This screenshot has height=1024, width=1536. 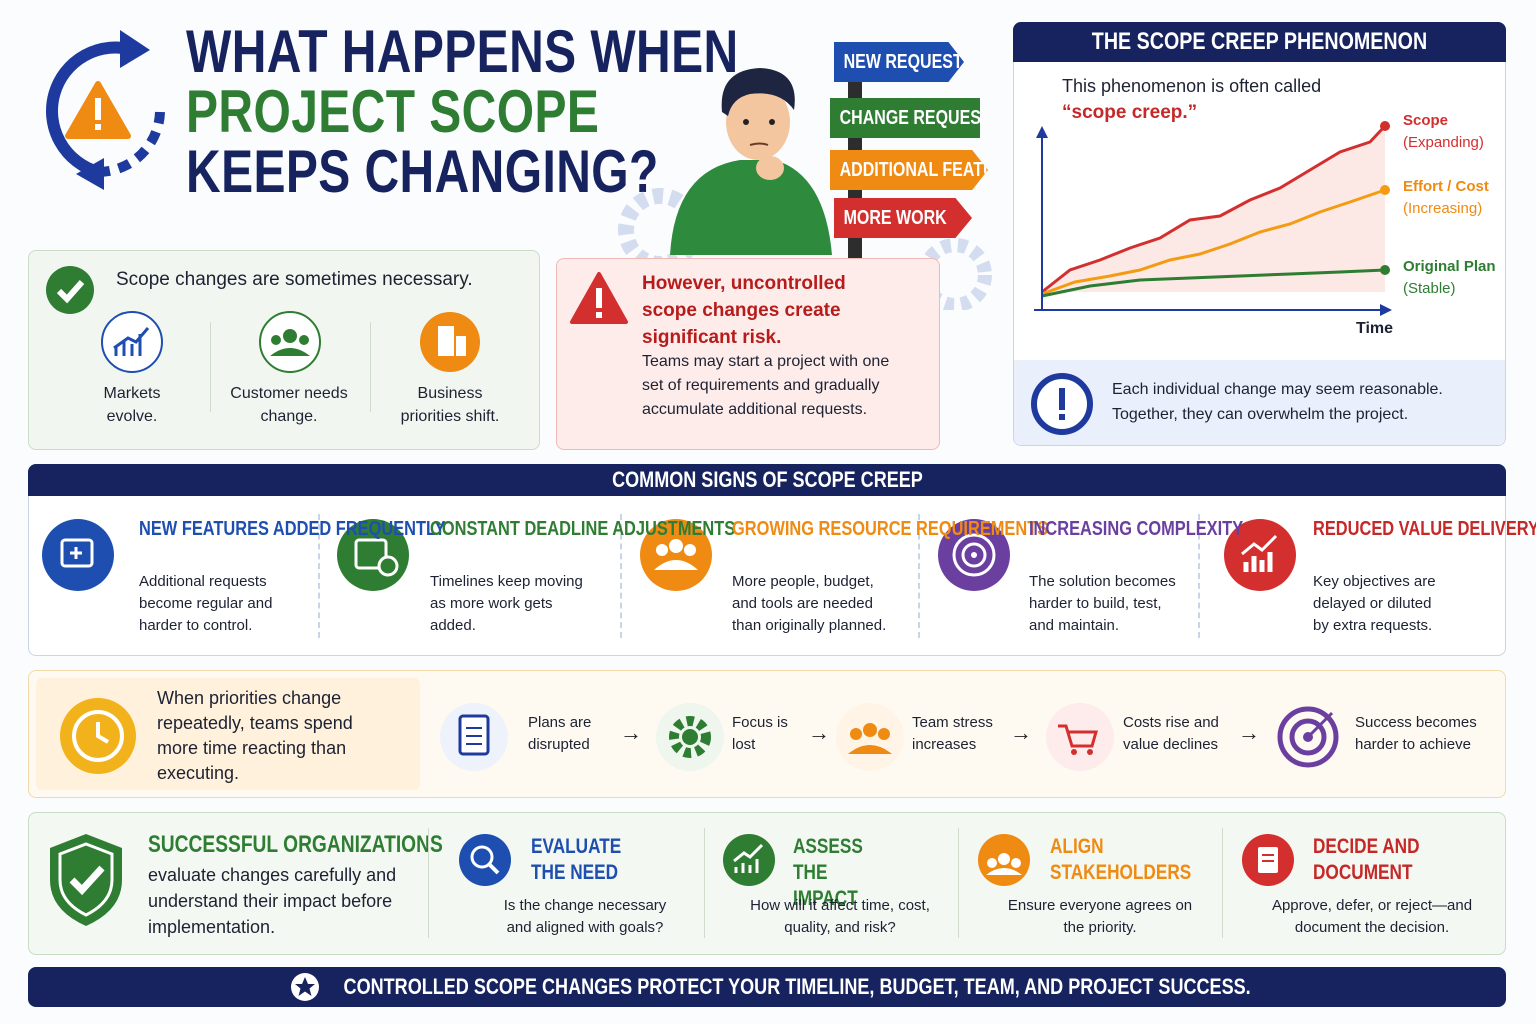 I want to click on sign-title-text: GROWING RESOURCE REQUIREMENTS, so click(x=890, y=529).